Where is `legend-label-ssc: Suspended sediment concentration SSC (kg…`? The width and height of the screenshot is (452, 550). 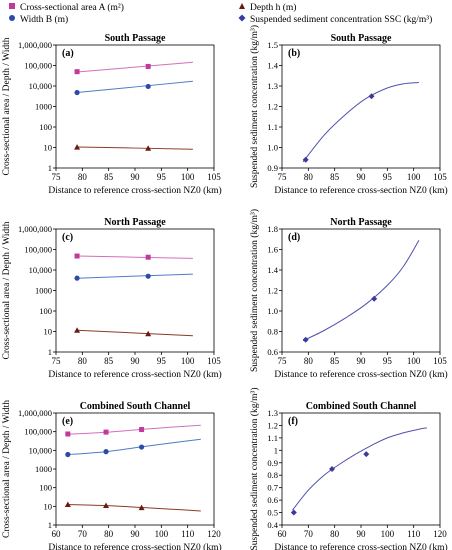
legend-label-ssc: Suspended sediment concentration SSC (kg… is located at coordinates (341, 20).